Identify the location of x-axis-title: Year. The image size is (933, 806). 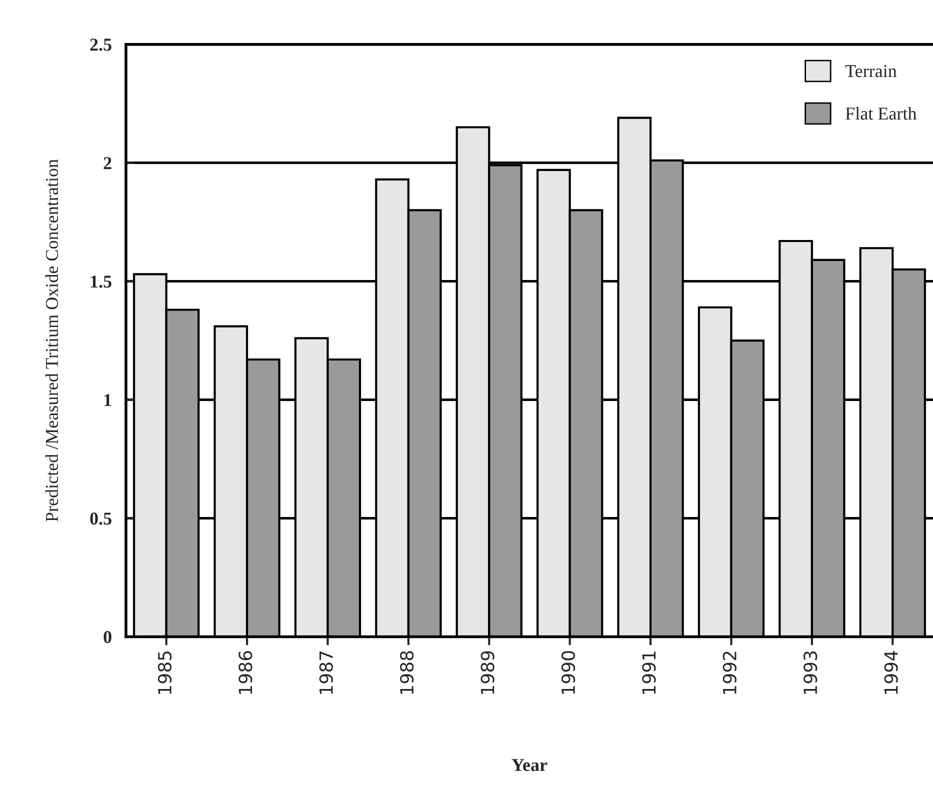
(530, 765).